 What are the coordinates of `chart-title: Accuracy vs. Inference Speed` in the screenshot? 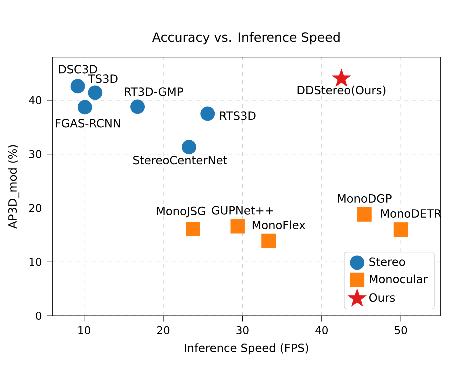 It's located at (246, 38).